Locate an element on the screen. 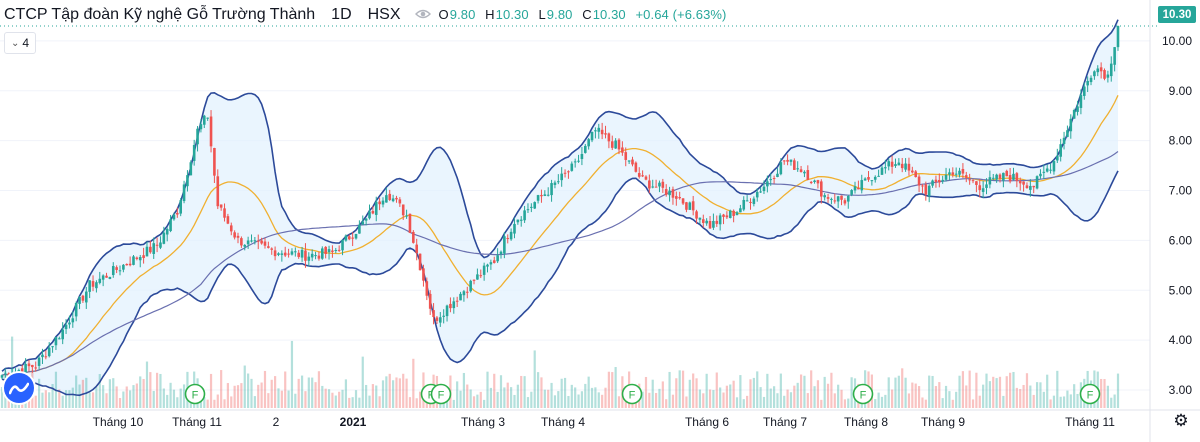  change-value: +0.64 (+6.63%) is located at coordinates (681, 14).